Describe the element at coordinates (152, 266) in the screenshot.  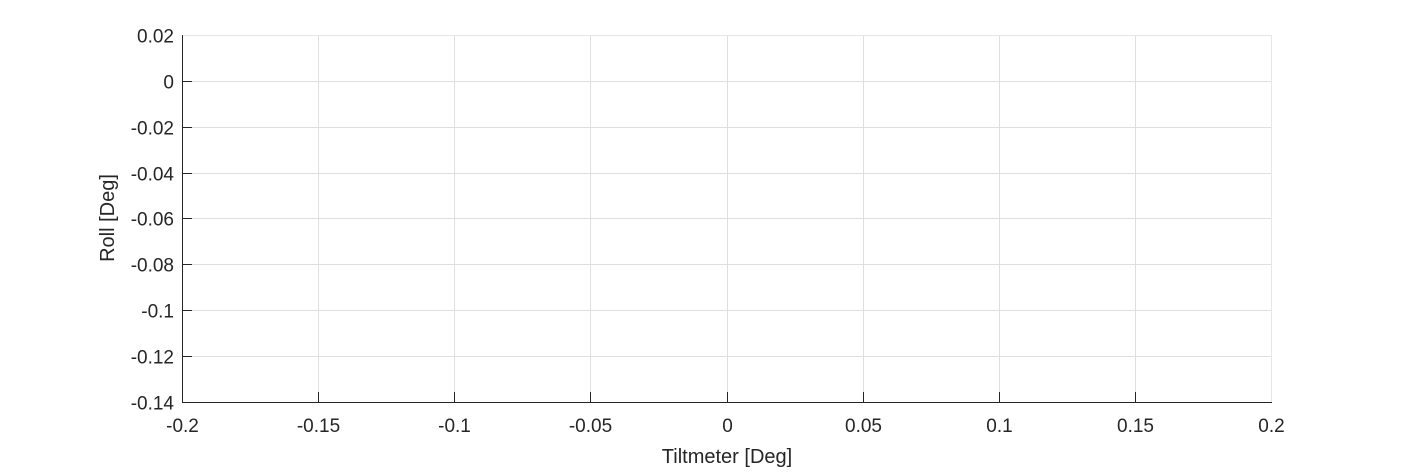
I see `y-tick-label: -0.08` at that location.